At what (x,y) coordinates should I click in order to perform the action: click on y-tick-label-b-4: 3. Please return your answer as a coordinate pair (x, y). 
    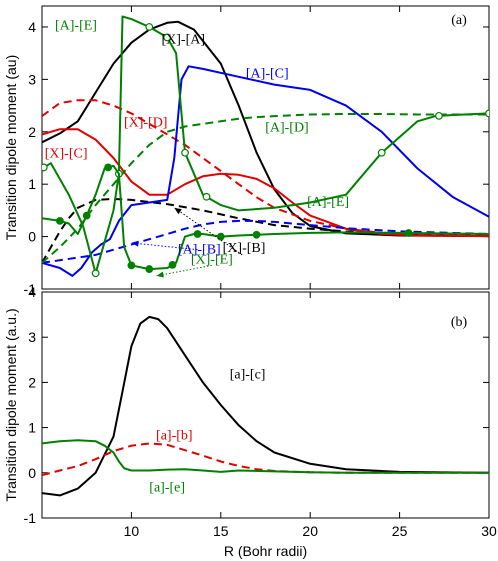
    Looking at the image, I should click on (32, 337).